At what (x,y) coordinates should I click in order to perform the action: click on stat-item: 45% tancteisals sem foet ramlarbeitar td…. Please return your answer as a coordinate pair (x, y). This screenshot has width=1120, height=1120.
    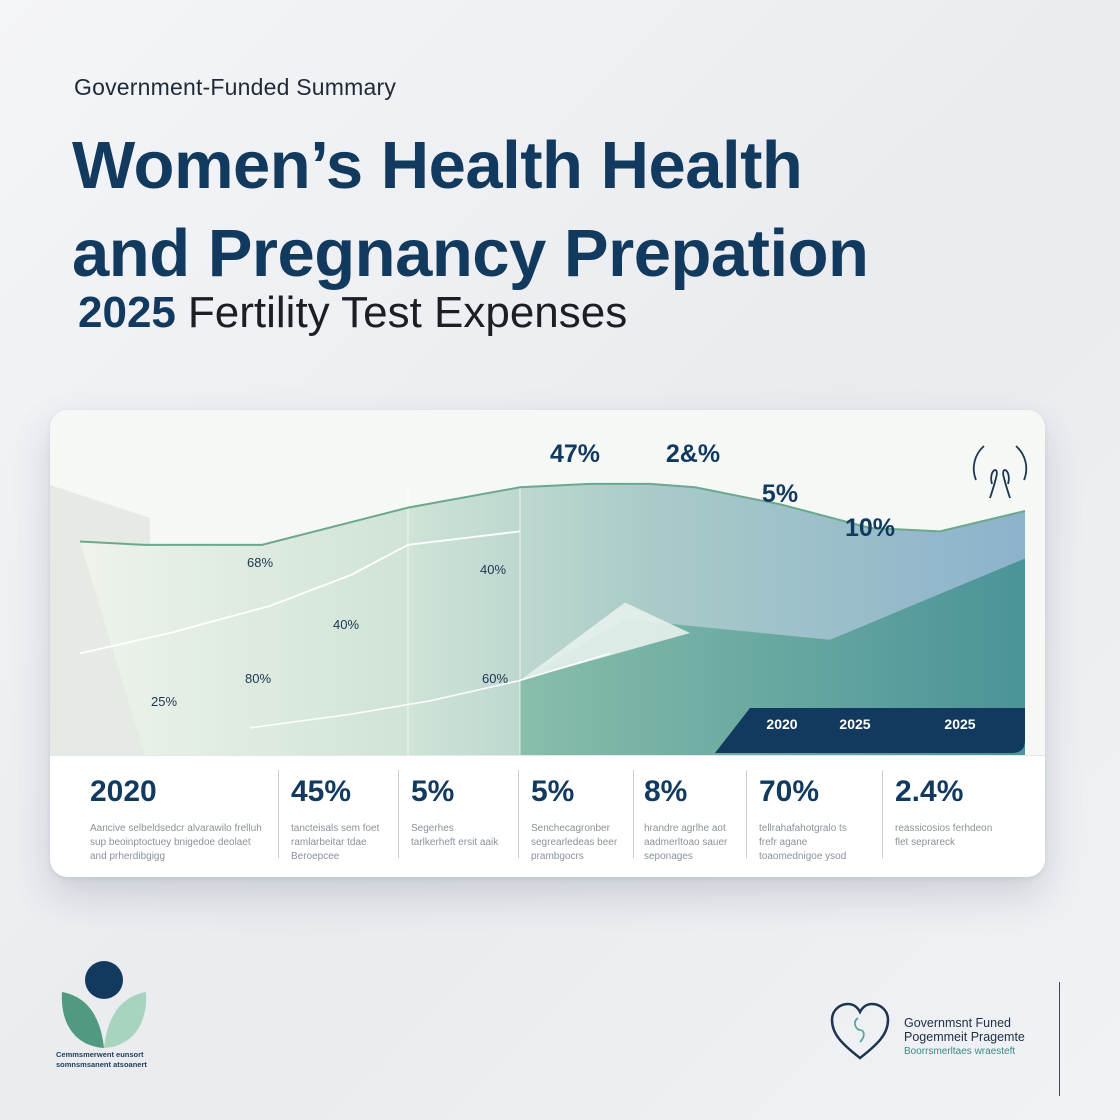
    Looking at the image, I should click on (341, 819).